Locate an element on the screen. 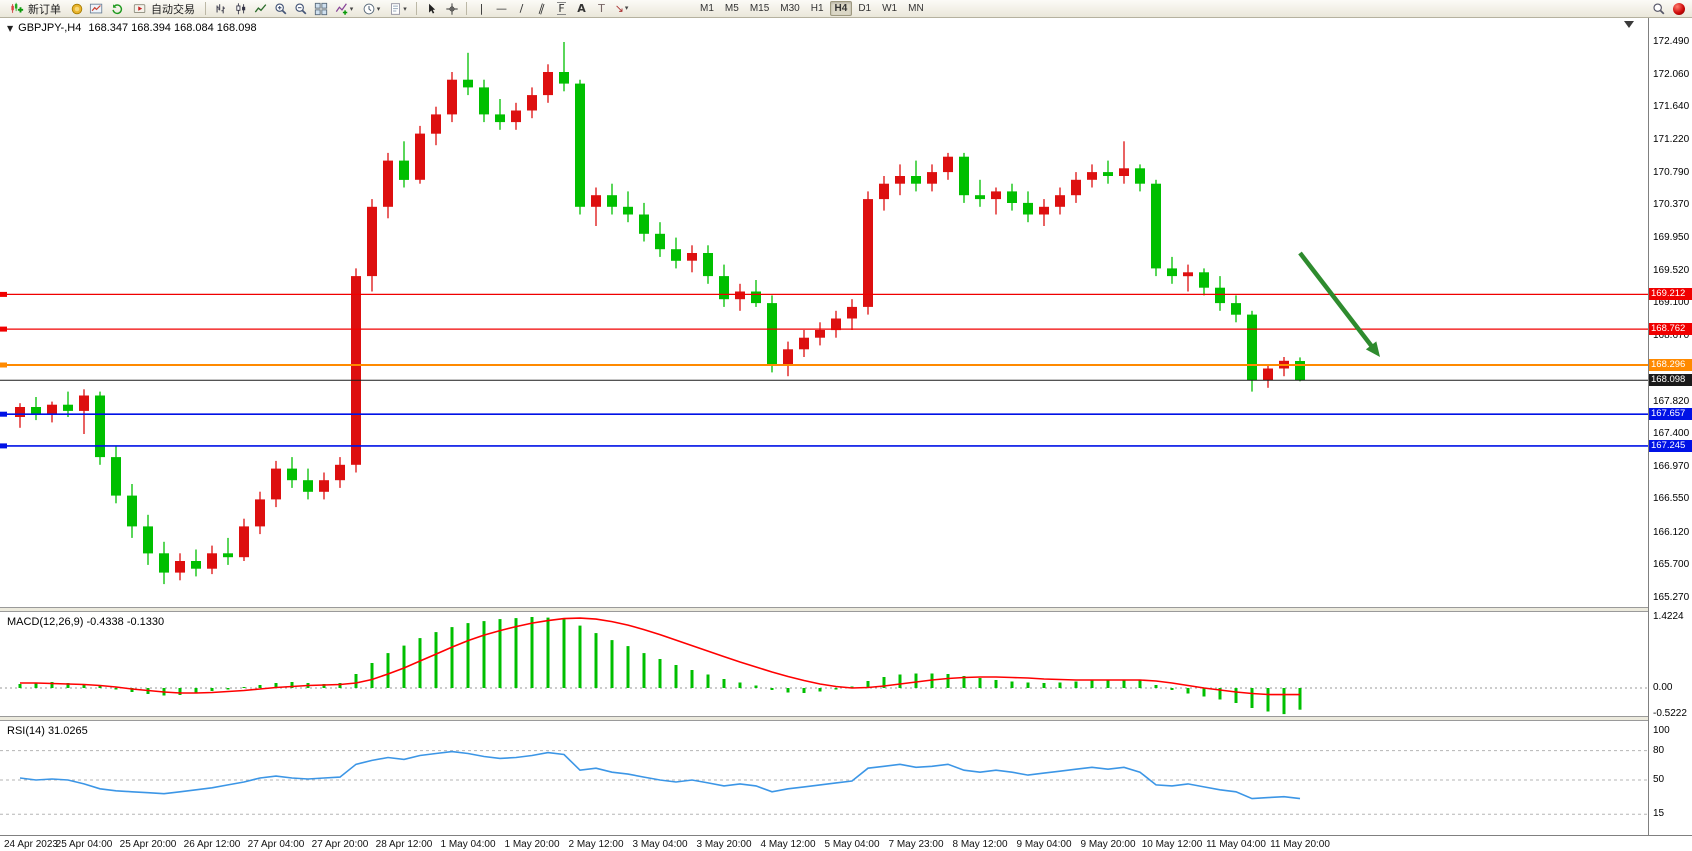  zoom-out-button is located at coordinates (300, 9).